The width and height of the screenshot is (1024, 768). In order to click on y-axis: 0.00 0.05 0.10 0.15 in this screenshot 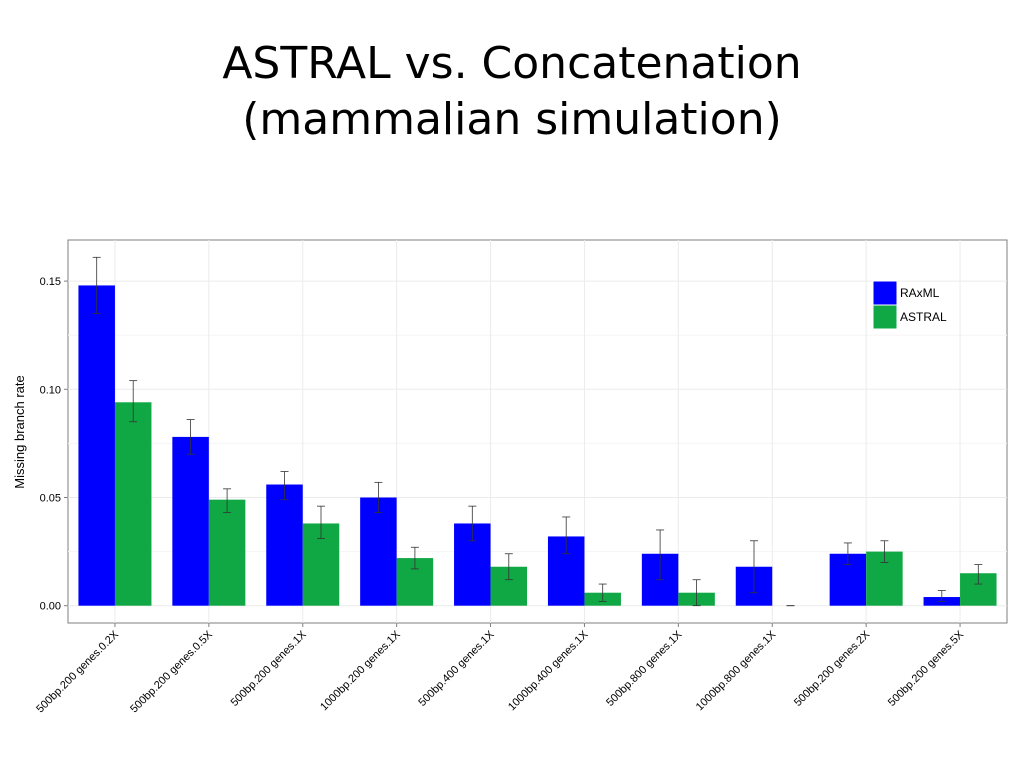, I will do `click(54, 444)`.